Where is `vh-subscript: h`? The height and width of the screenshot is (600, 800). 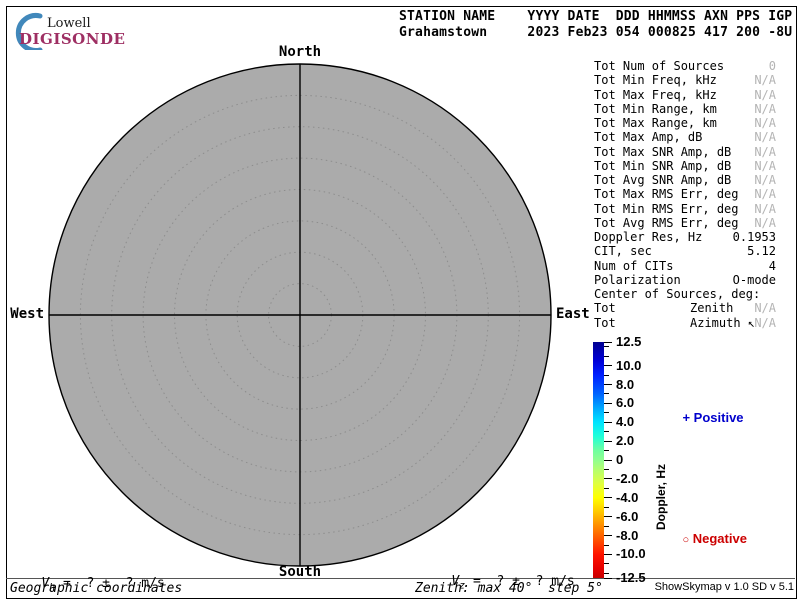 vh-subscript: h is located at coordinates (52, 588).